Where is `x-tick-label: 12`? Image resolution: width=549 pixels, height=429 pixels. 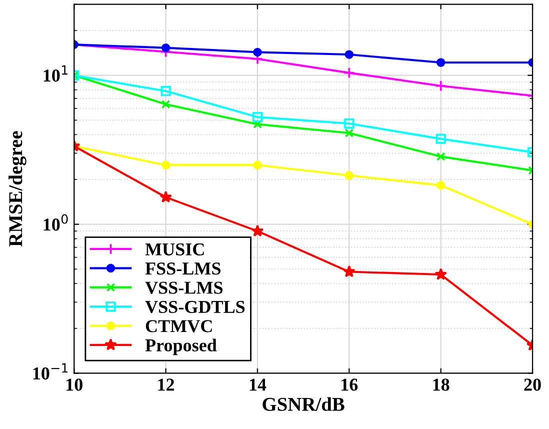 x-tick-label: 12 is located at coordinates (166, 384).